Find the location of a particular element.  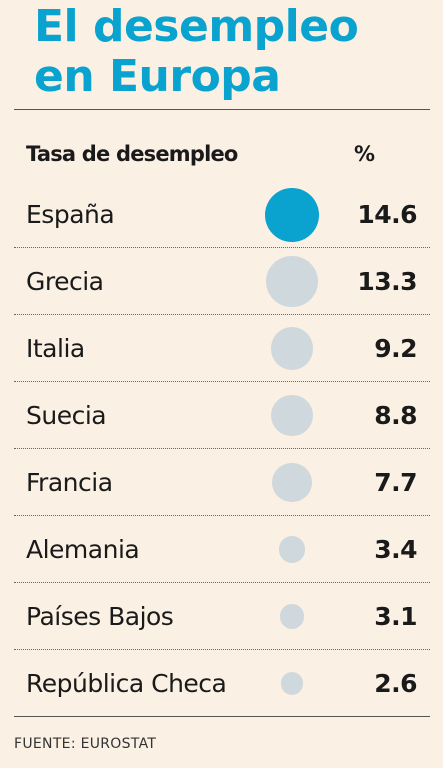

table-row: Grecia 13.3 is located at coordinates (221, 281).